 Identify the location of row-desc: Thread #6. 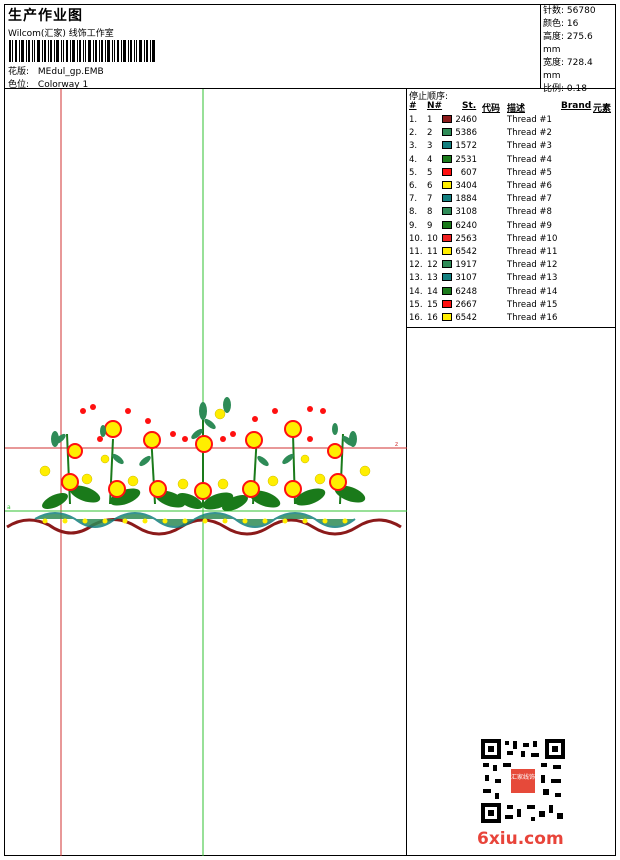
(529, 186).